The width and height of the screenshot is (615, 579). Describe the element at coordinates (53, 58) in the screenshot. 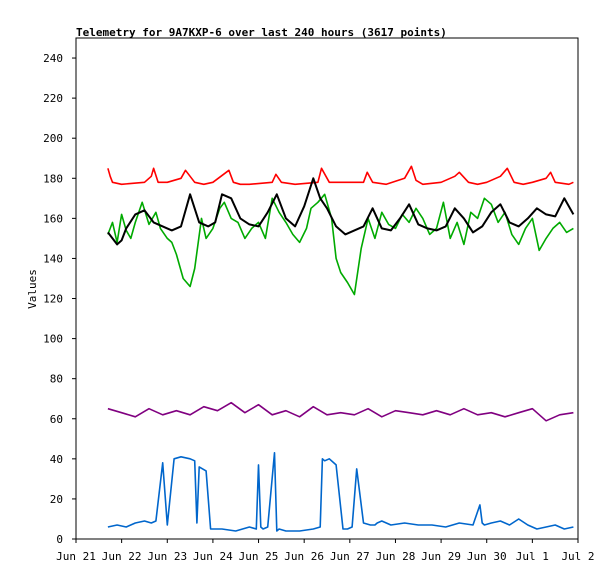

I see `y-tick-label: 240` at that location.